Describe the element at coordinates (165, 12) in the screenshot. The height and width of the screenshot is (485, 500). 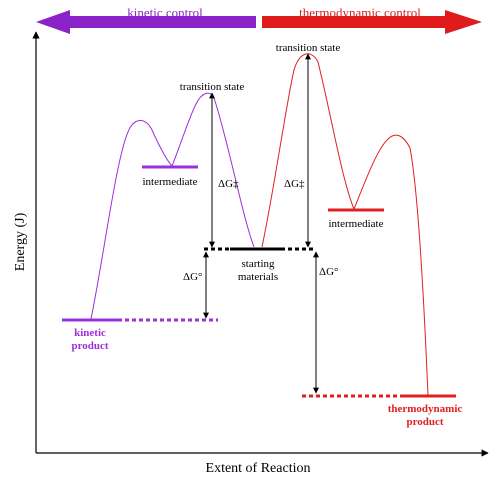
I see `kinetic-control-label: kinetic control` at that location.